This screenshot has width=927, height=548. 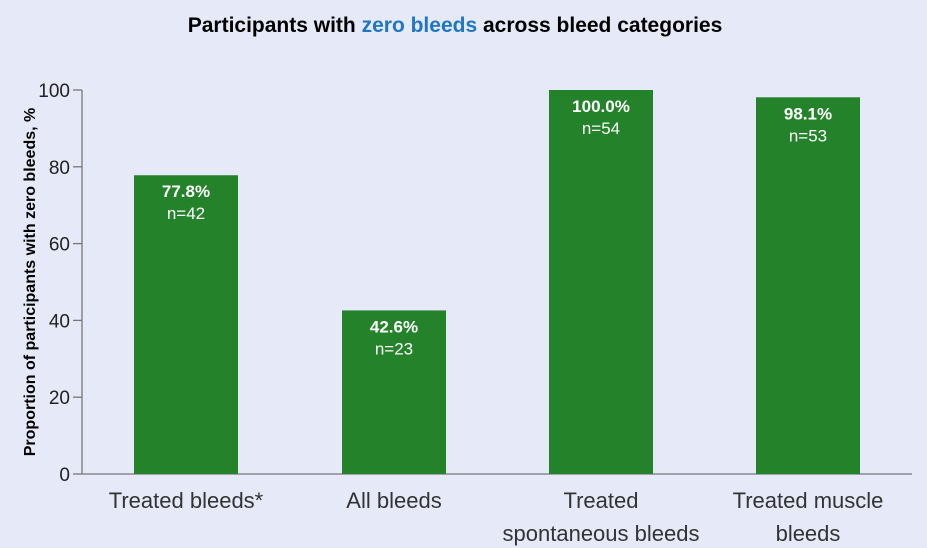 What do you see at coordinates (600, 500) in the screenshot?
I see `x-category-label: Treated` at bounding box center [600, 500].